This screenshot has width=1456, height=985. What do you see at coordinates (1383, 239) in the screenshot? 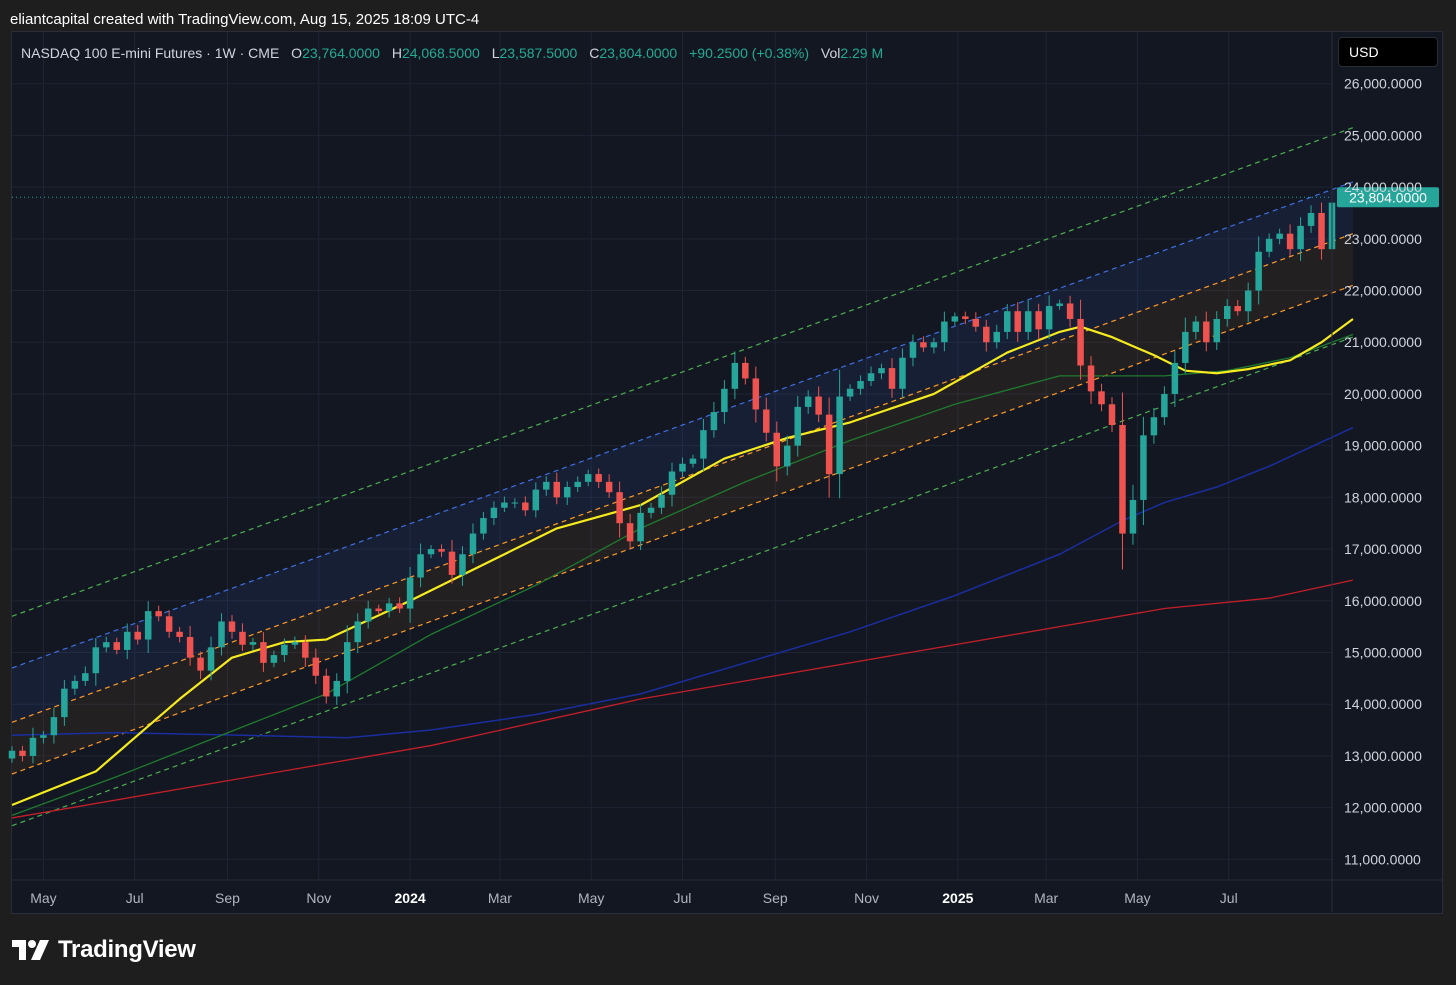
I see `price-axis-label: 23,000.0000` at bounding box center [1383, 239].